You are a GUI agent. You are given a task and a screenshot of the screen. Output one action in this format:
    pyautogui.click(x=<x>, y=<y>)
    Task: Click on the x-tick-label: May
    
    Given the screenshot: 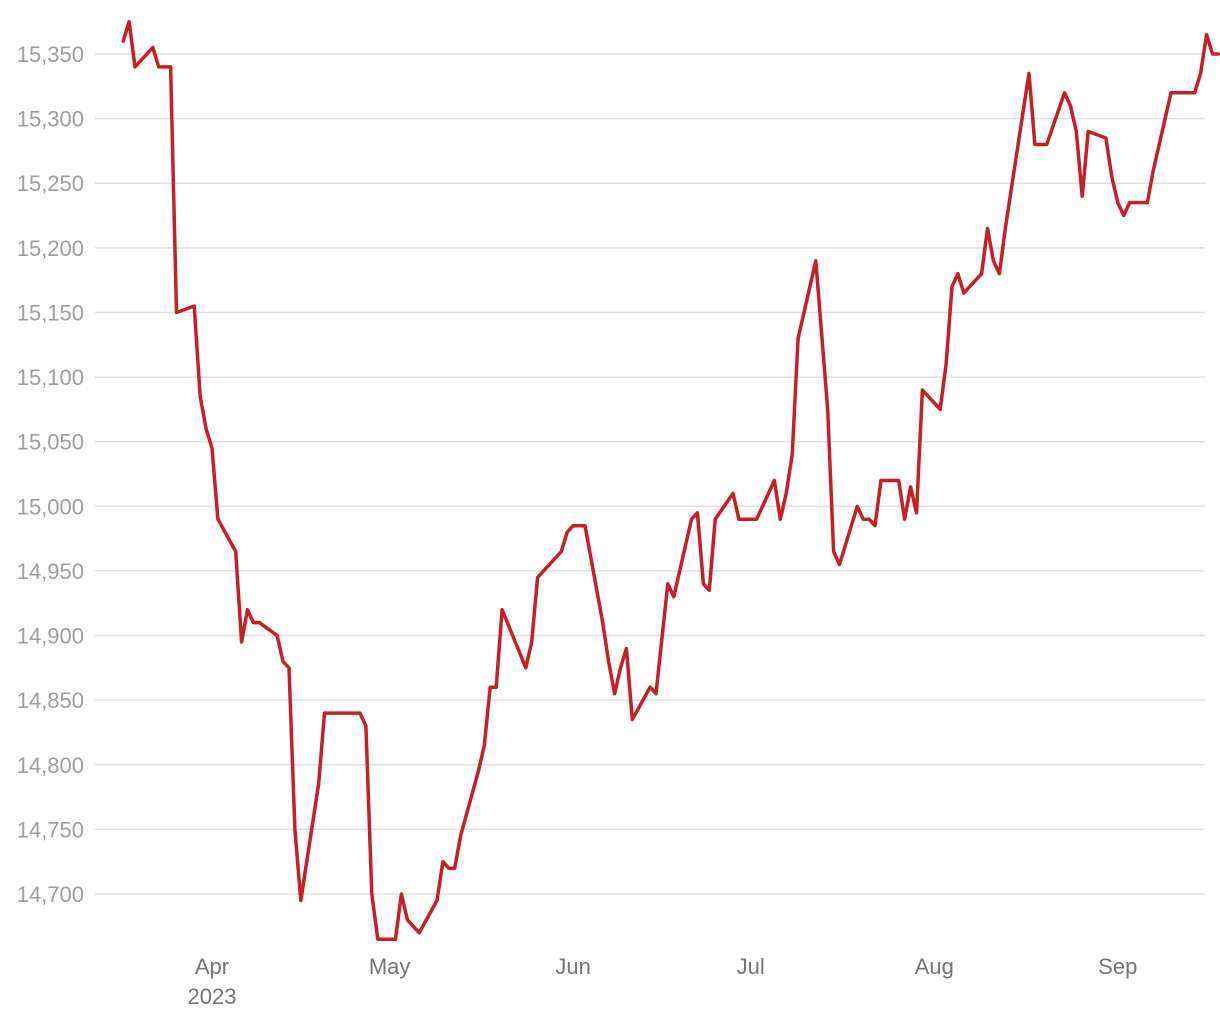 What is the action you would take?
    pyautogui.click(x=390, y=966)
    